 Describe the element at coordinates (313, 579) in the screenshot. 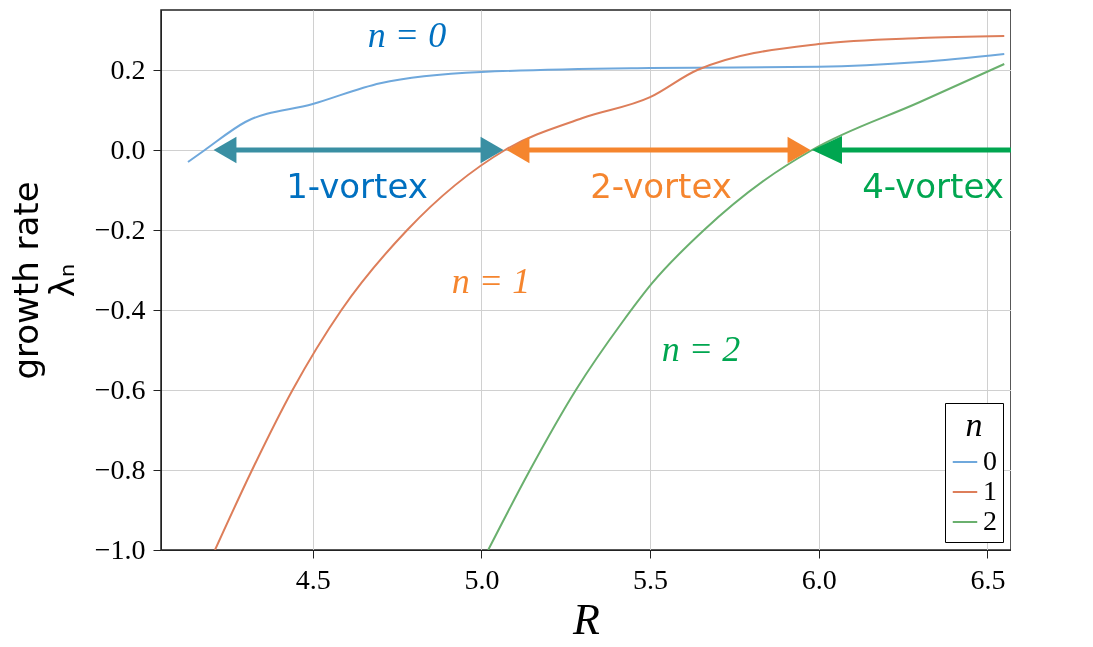

I see `x-tick-label: 4.5` at that location.